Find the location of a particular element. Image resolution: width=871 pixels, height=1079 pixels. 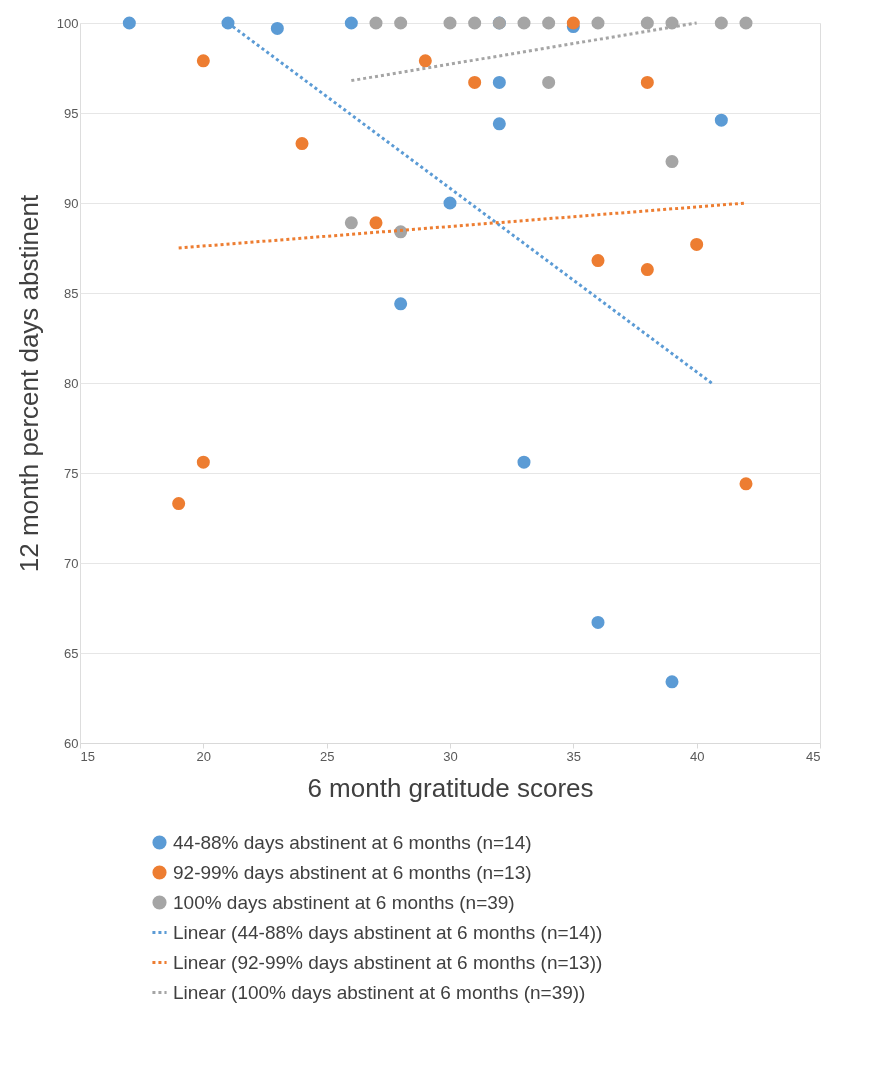

y-tick-label: 95 is located at coordinates (71, 113).